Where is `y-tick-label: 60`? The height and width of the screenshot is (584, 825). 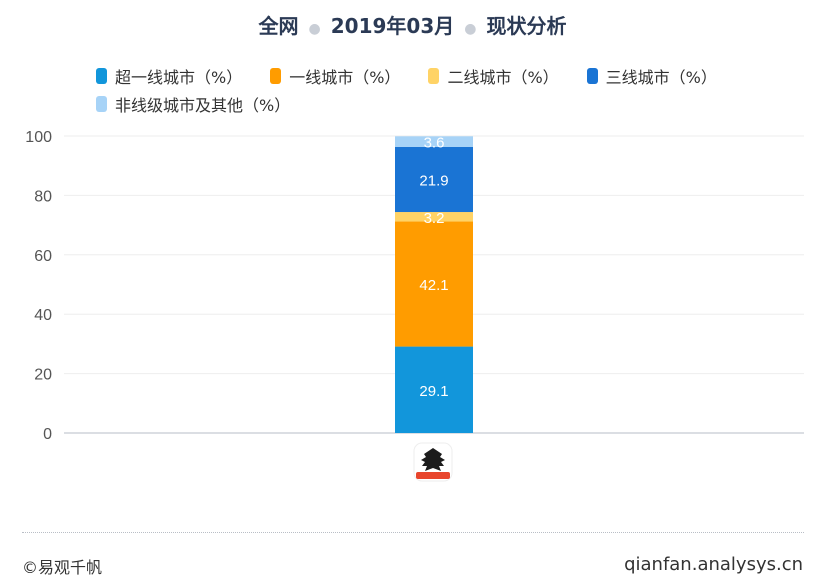
y-tick-label: 60 is located at coordinates (43, 256).